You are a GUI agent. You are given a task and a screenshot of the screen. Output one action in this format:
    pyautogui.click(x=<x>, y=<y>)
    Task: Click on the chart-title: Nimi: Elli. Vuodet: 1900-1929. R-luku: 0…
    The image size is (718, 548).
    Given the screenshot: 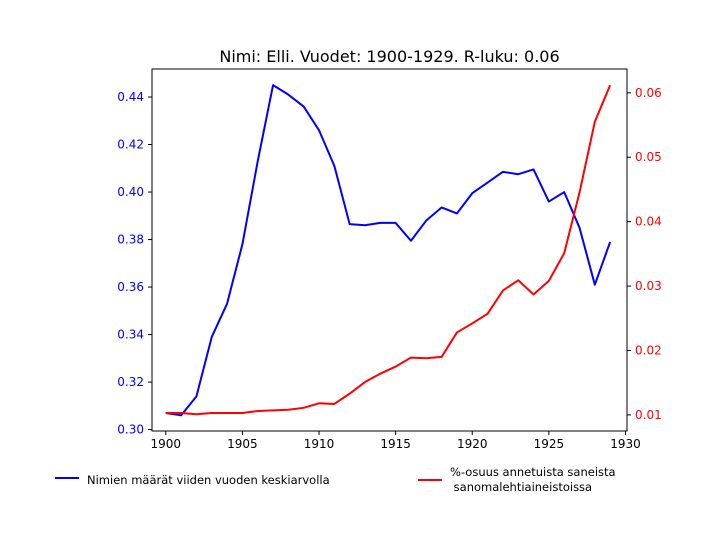 What is the action you would take?
    pyautogui.click(x=389, y=56)
    